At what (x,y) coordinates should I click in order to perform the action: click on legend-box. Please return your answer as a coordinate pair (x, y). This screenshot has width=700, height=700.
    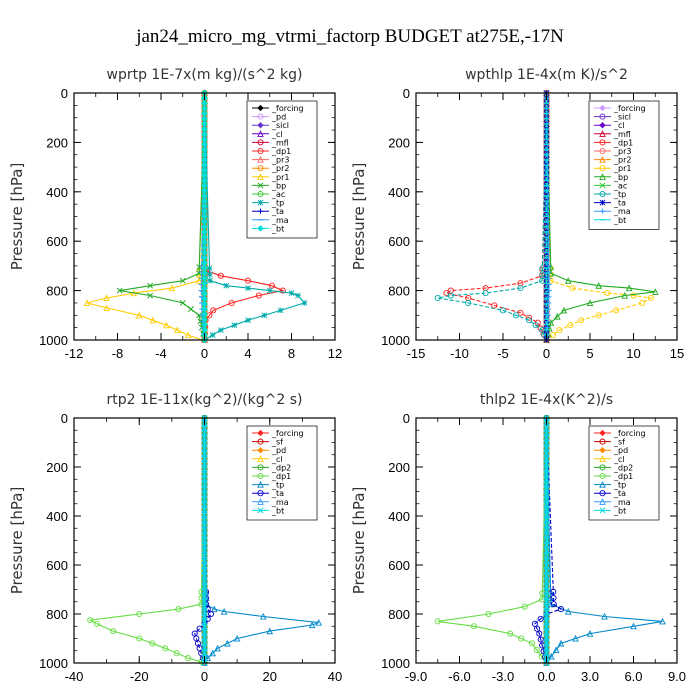
    Looking at the image, I should click on (624, 165).